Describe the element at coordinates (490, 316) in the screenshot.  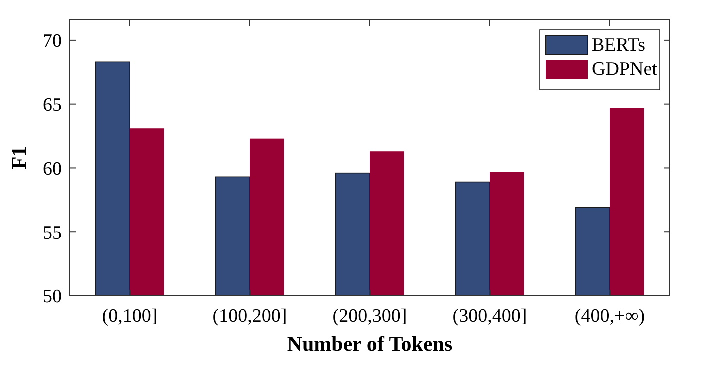
I see `x-tick-label: (300,400]` at that location.